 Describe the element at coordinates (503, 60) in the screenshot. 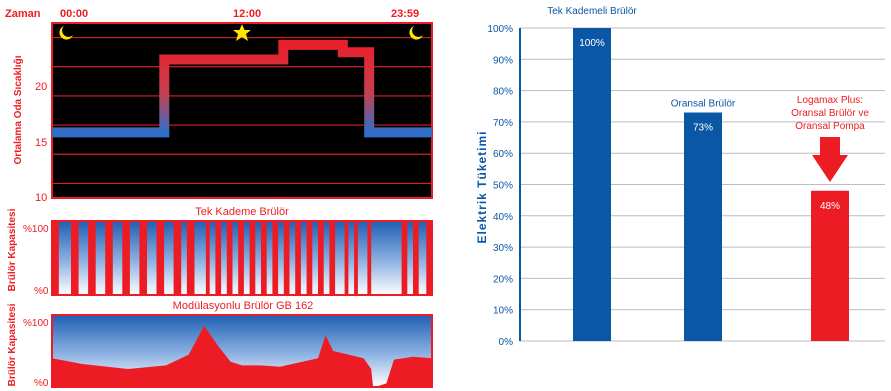

I see `electricity-ytick: 90%` at that location.